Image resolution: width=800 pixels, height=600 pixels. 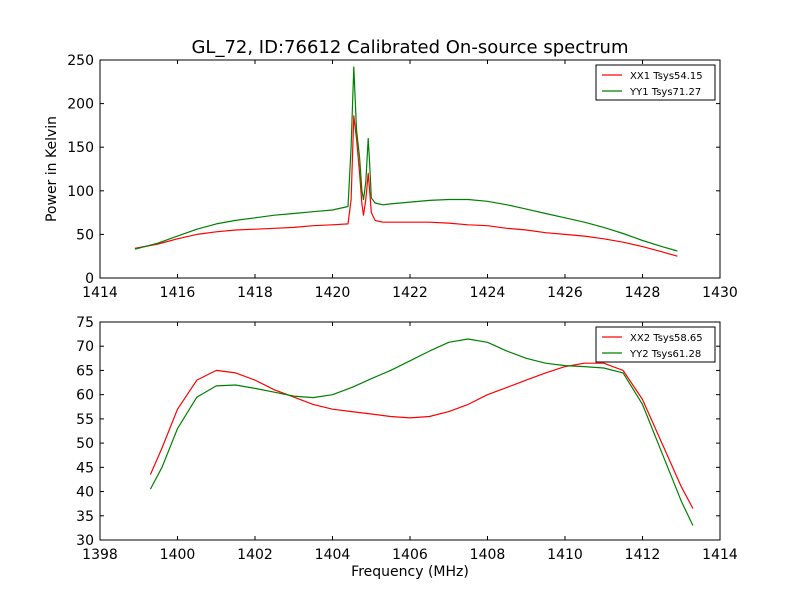 I want to click on x-tick-label: 1398, so click(x=100, y=555).